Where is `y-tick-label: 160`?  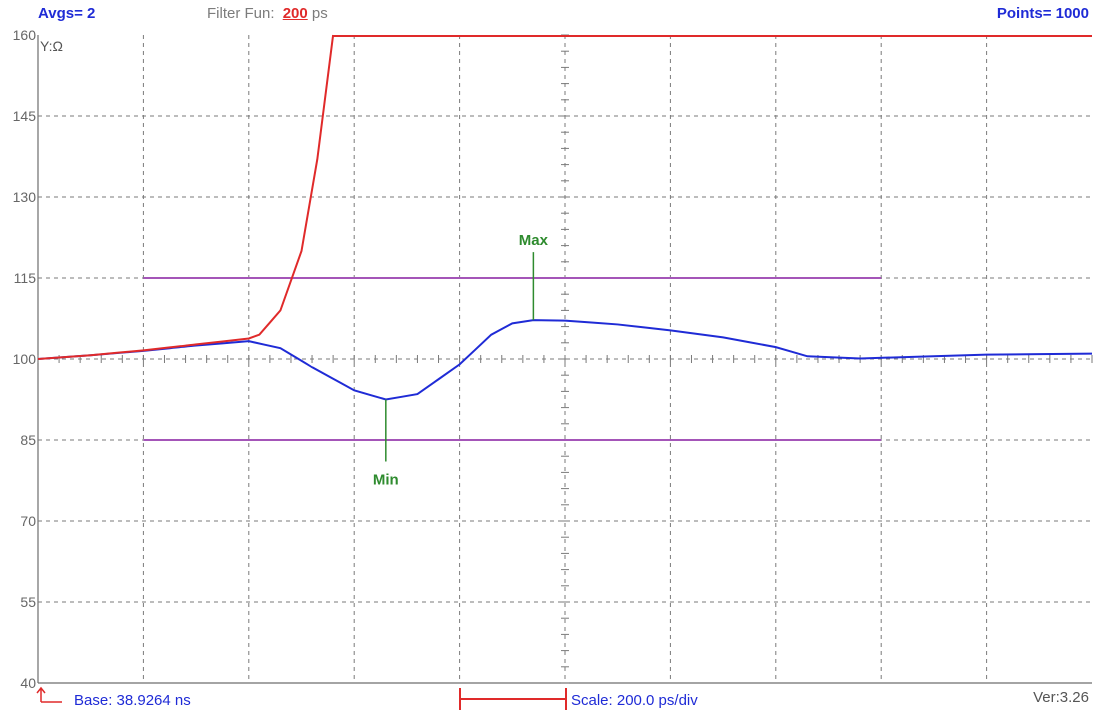
y-tick-label: 160 is located at coordinates (25, 35).